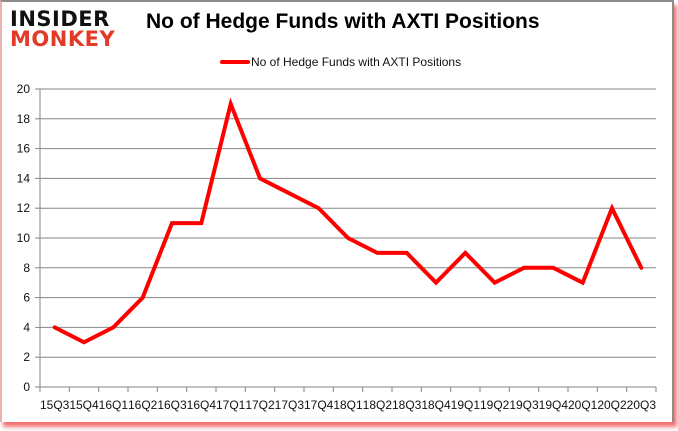  What do you see at coordinates (26, 327) in the screenshot?
I see `y-tick-label: 4` at bounding box center [26, 327].